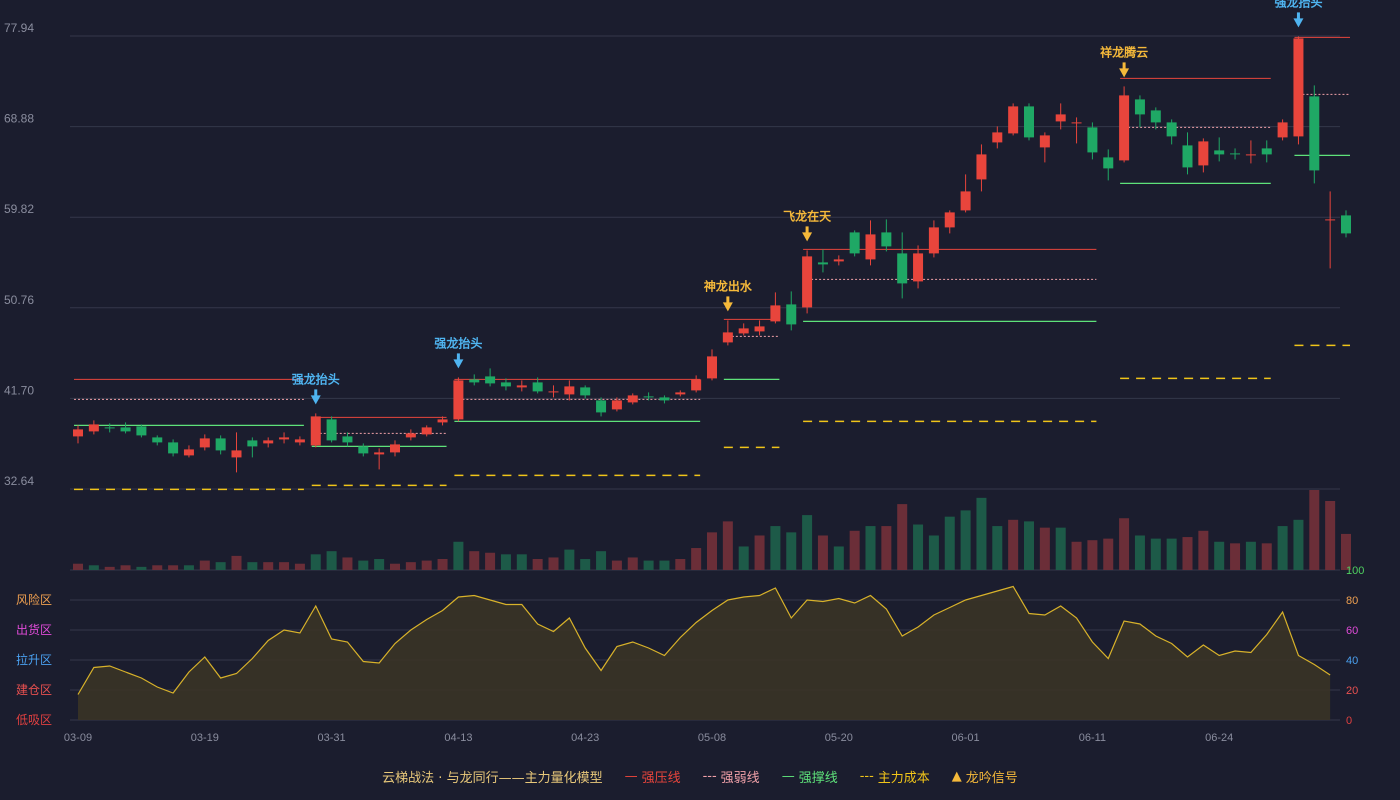 The image size is (1400, 800). Describe the element at coordinates (19, 28) in the screenshot. I see `price-tick-label: 77.94` at that location.